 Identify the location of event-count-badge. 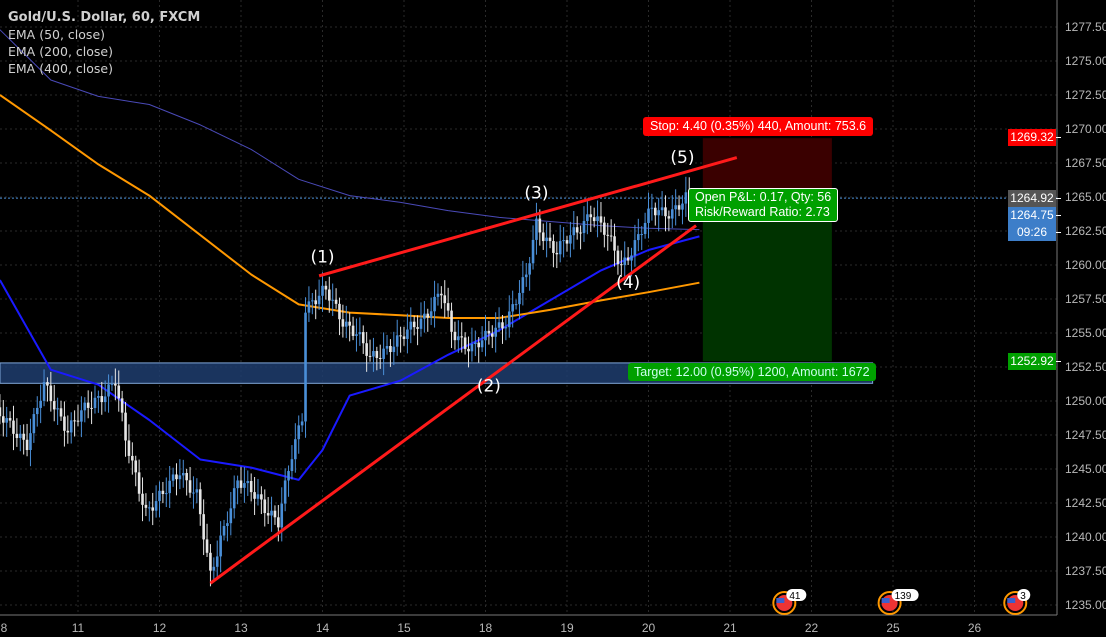
(796, 595).